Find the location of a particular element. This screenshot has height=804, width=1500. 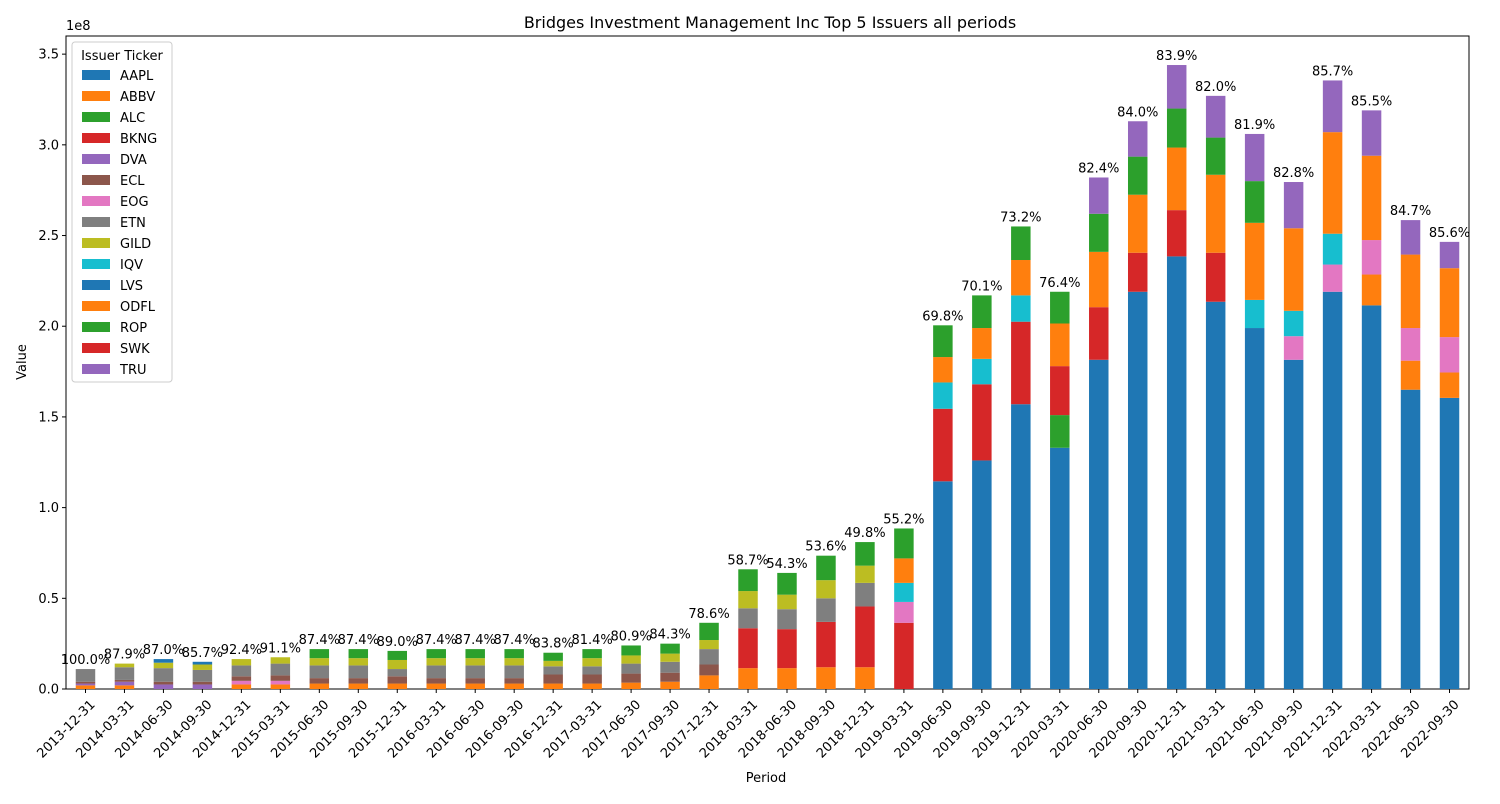

bar-percent-label: 92.4% is located at coordinates (241, 650).